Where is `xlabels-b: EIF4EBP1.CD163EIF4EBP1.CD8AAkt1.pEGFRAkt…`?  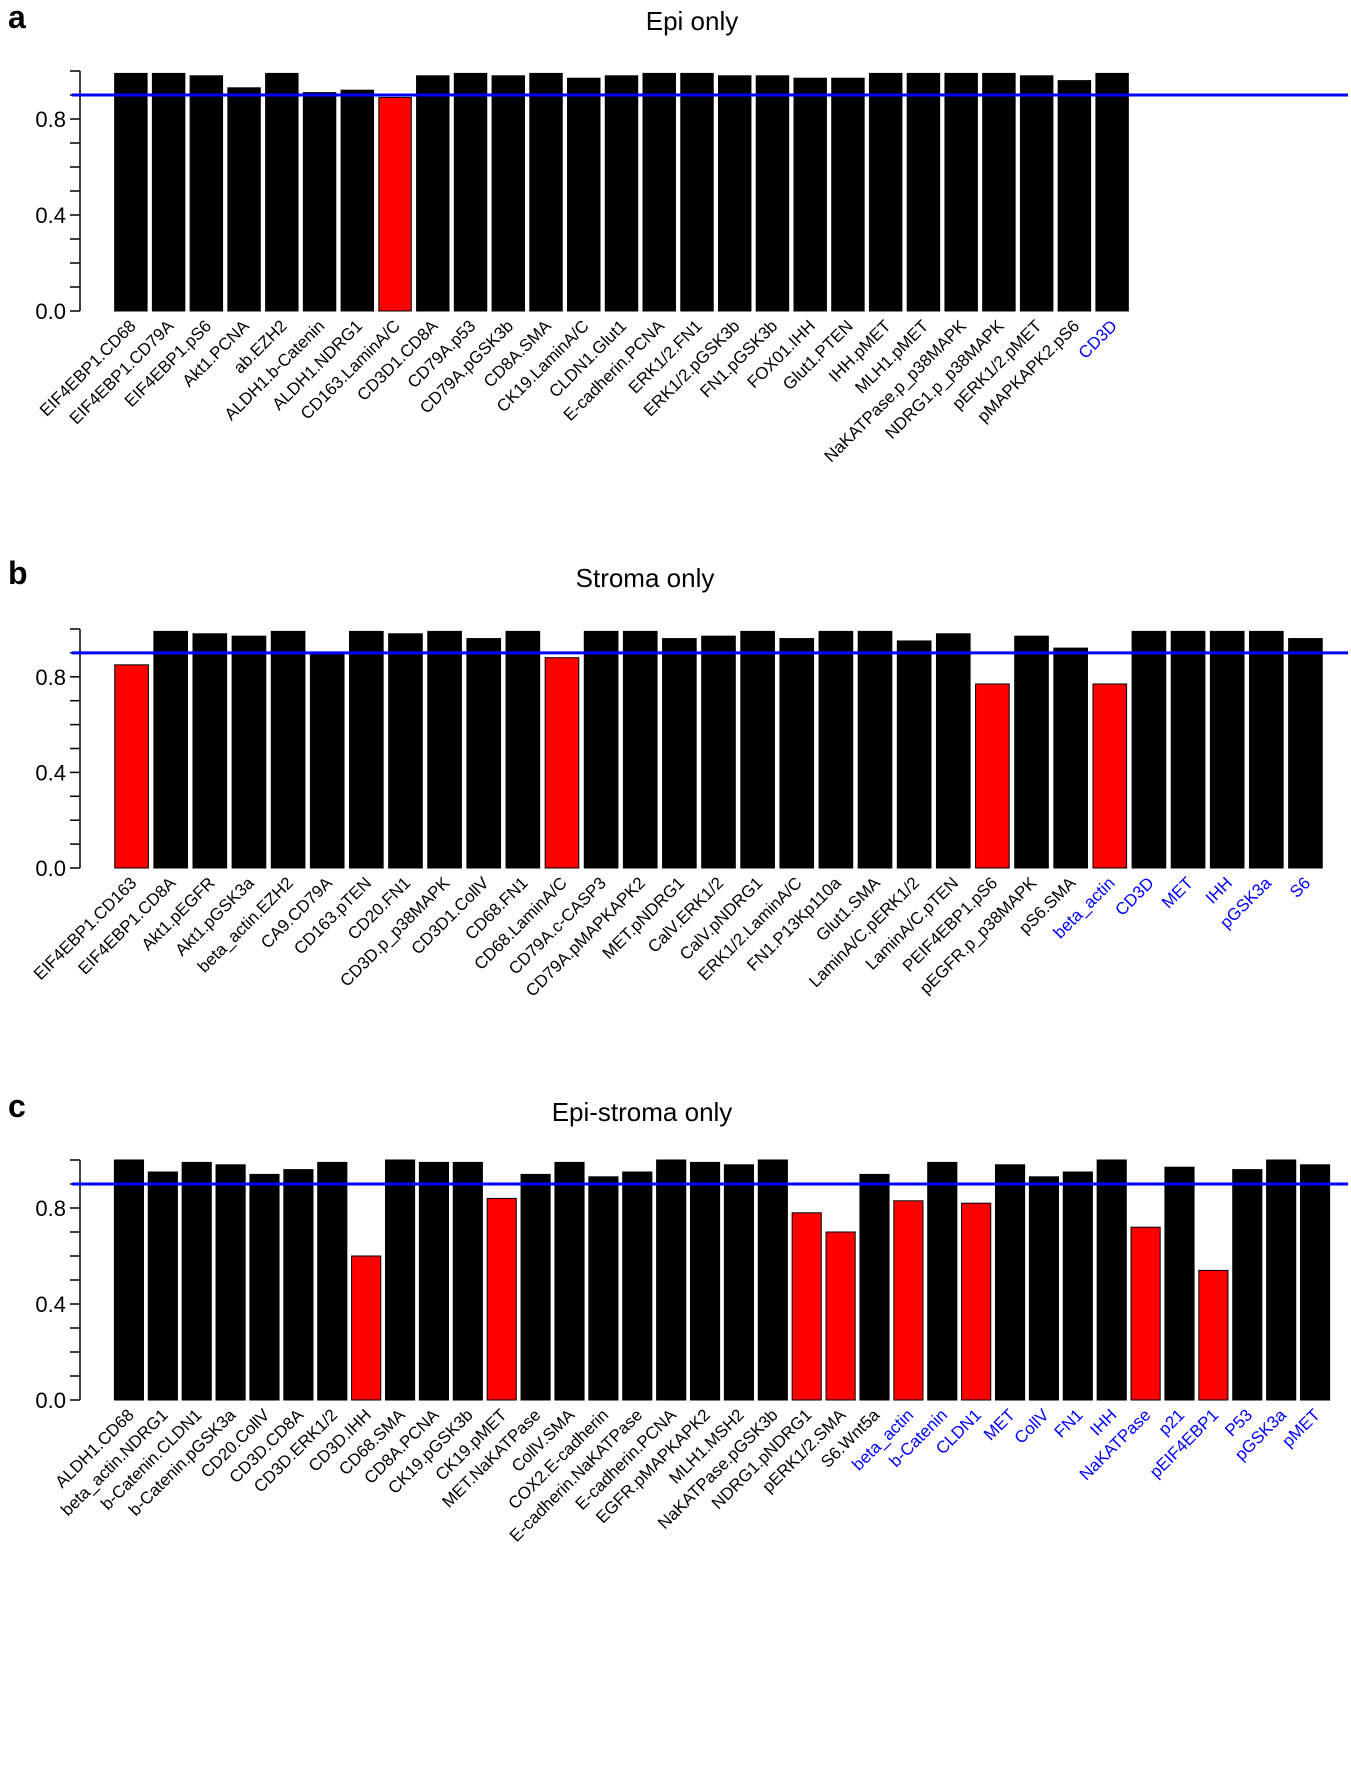
xlabels-b: EIF4EBP1.CD163EIF4EBP1.CD8AAkt1.pEGFRAkt… is located at coordinates (672, 936).